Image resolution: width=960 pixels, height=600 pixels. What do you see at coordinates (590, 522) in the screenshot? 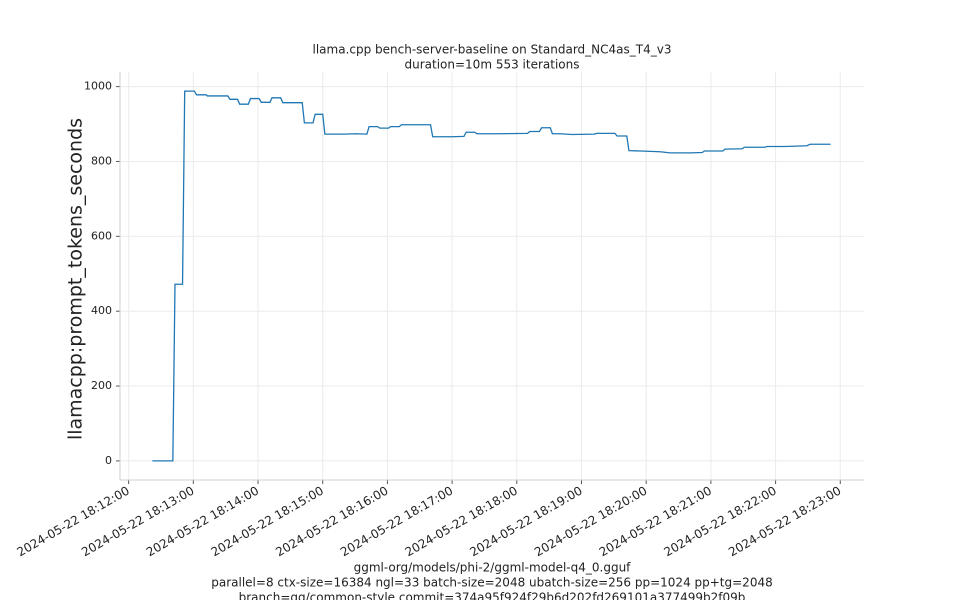
I see `x-tick-label: 2024-05-22 18:20:00` at bounding box center [590, 522].